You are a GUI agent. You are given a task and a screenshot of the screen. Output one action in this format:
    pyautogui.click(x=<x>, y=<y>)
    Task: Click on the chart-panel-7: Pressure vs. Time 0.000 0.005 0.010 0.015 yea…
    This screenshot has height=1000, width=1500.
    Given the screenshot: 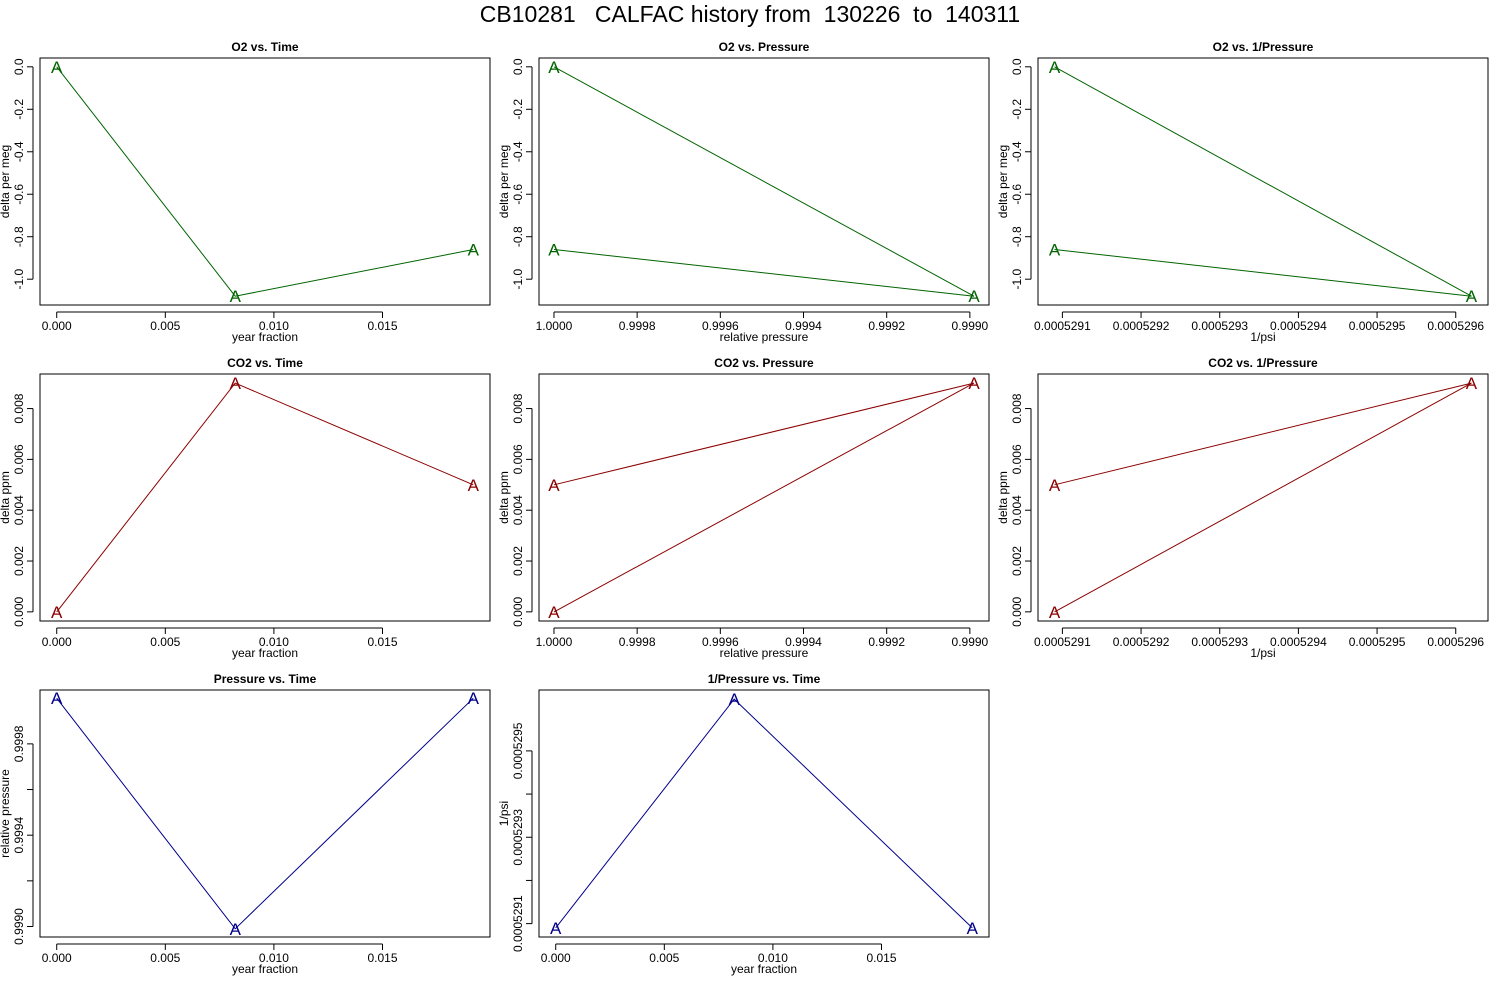 What is the action you would take?
    pyautogui.click(x=245, y=824)
    